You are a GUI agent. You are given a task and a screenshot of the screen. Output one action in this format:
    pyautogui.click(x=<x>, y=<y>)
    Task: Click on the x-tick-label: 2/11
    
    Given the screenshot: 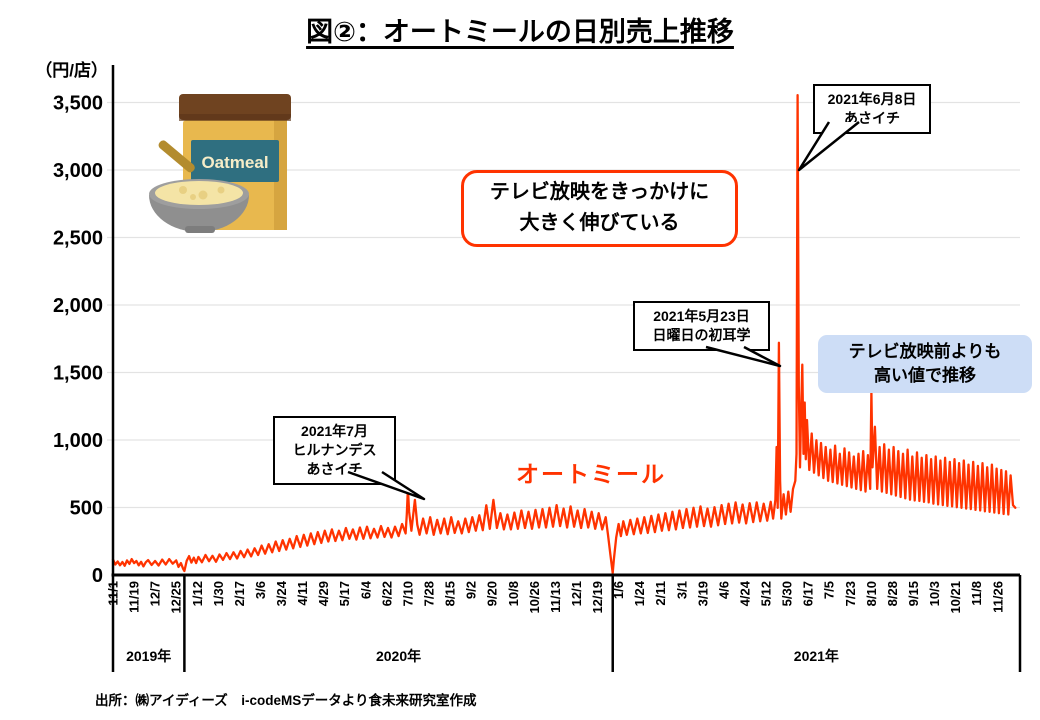 What is the action you would take?
    pyautogui.click(x=660, y=593)
    